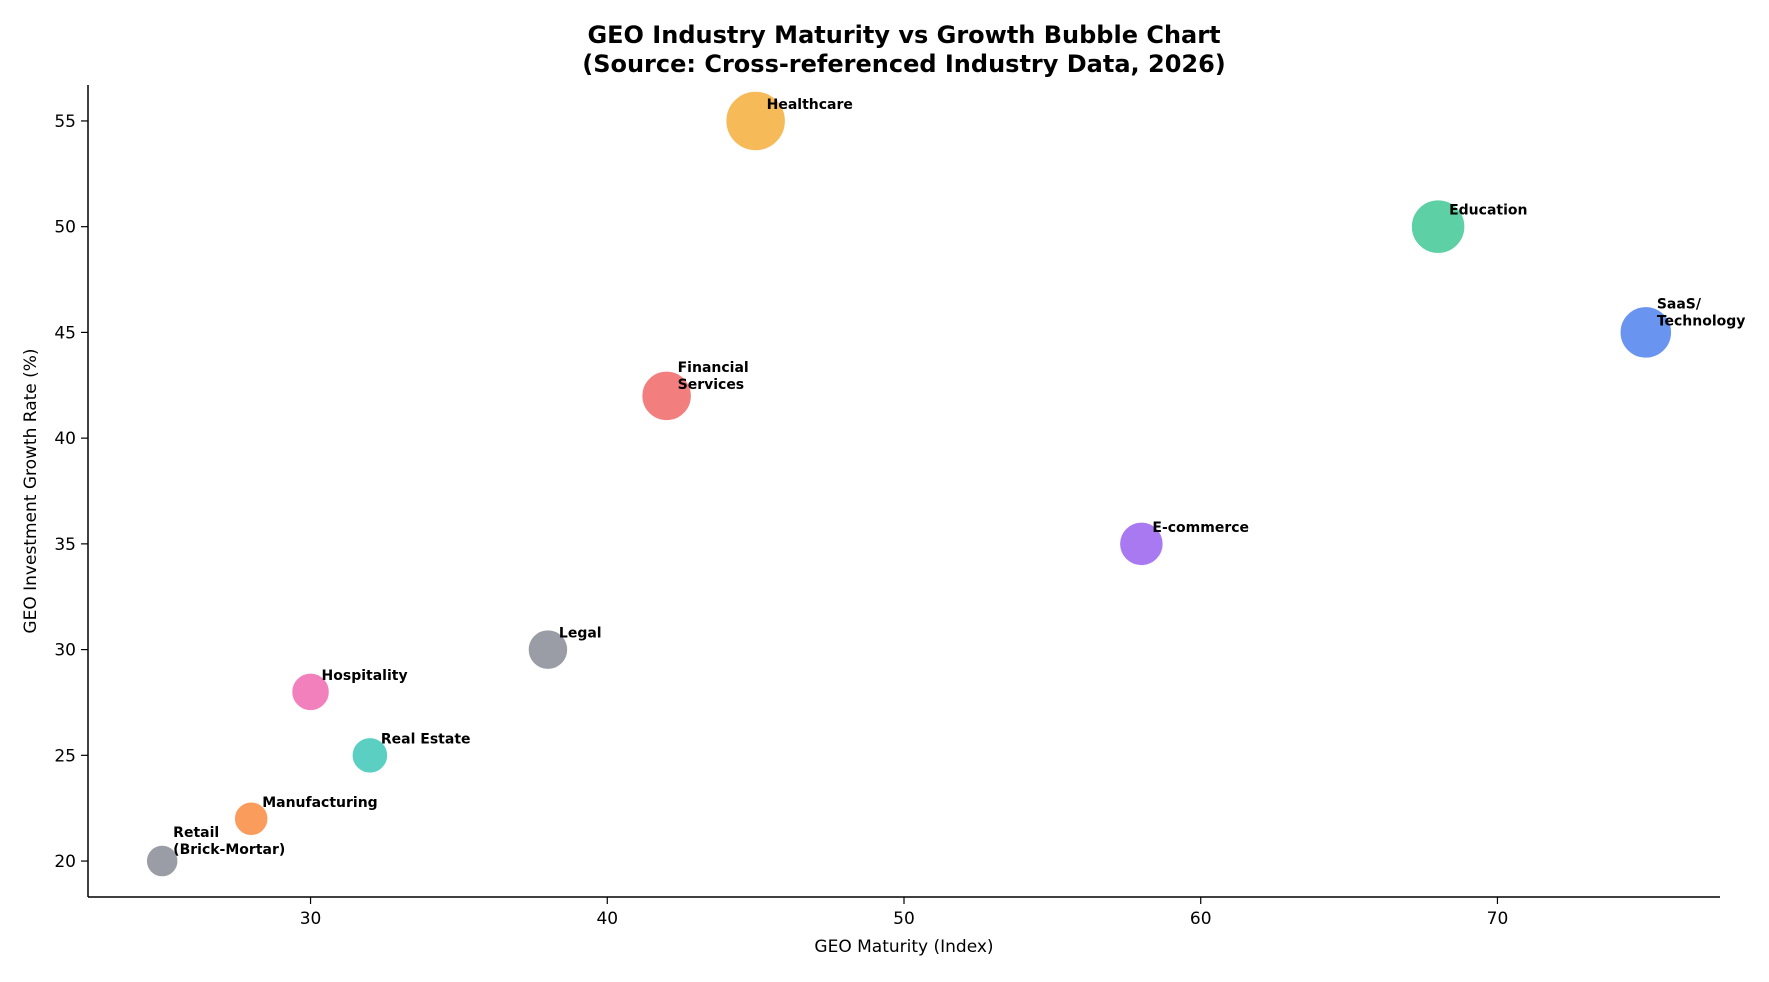  Describe the element at coordinates (904, 919) in the screenshot. I see `x-tick-label-50: 50` at that location.